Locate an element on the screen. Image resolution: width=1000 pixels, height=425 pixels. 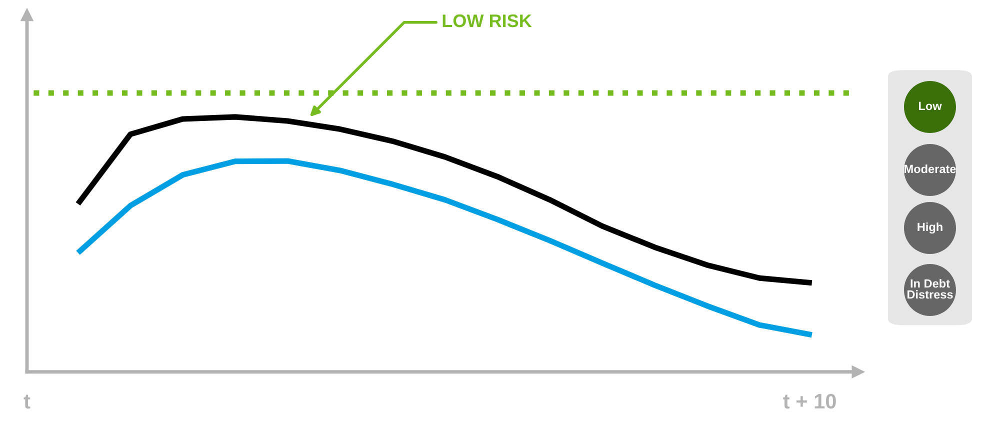
text: Moderate is located at coordinates (930, 169).